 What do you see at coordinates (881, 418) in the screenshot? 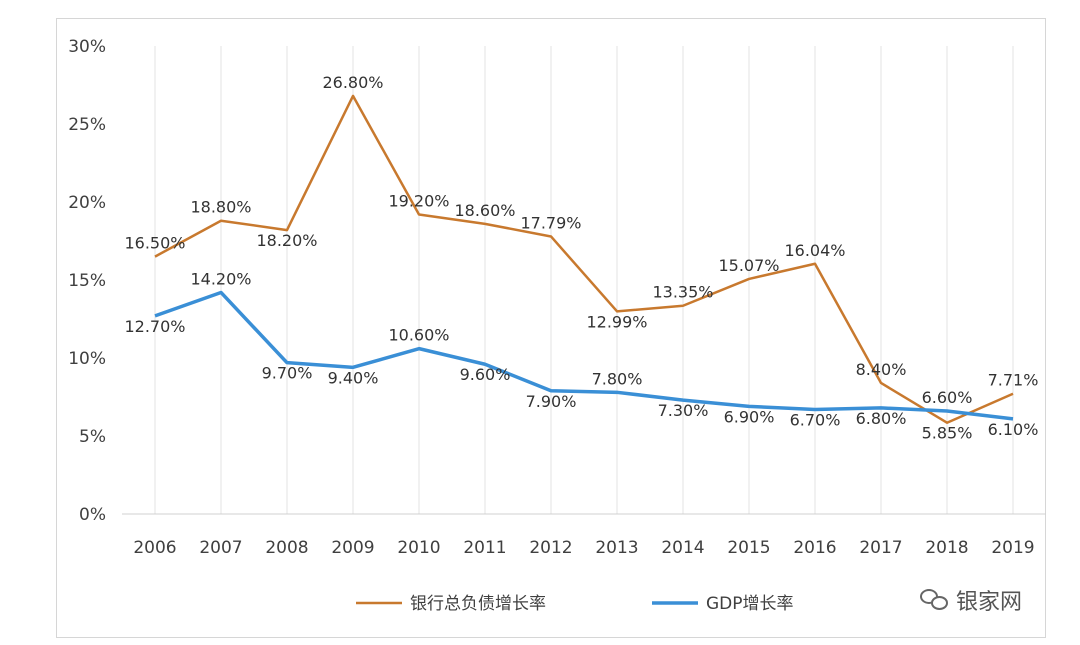
I see `data-label: 6.80%` at bounding box center [881, 418].